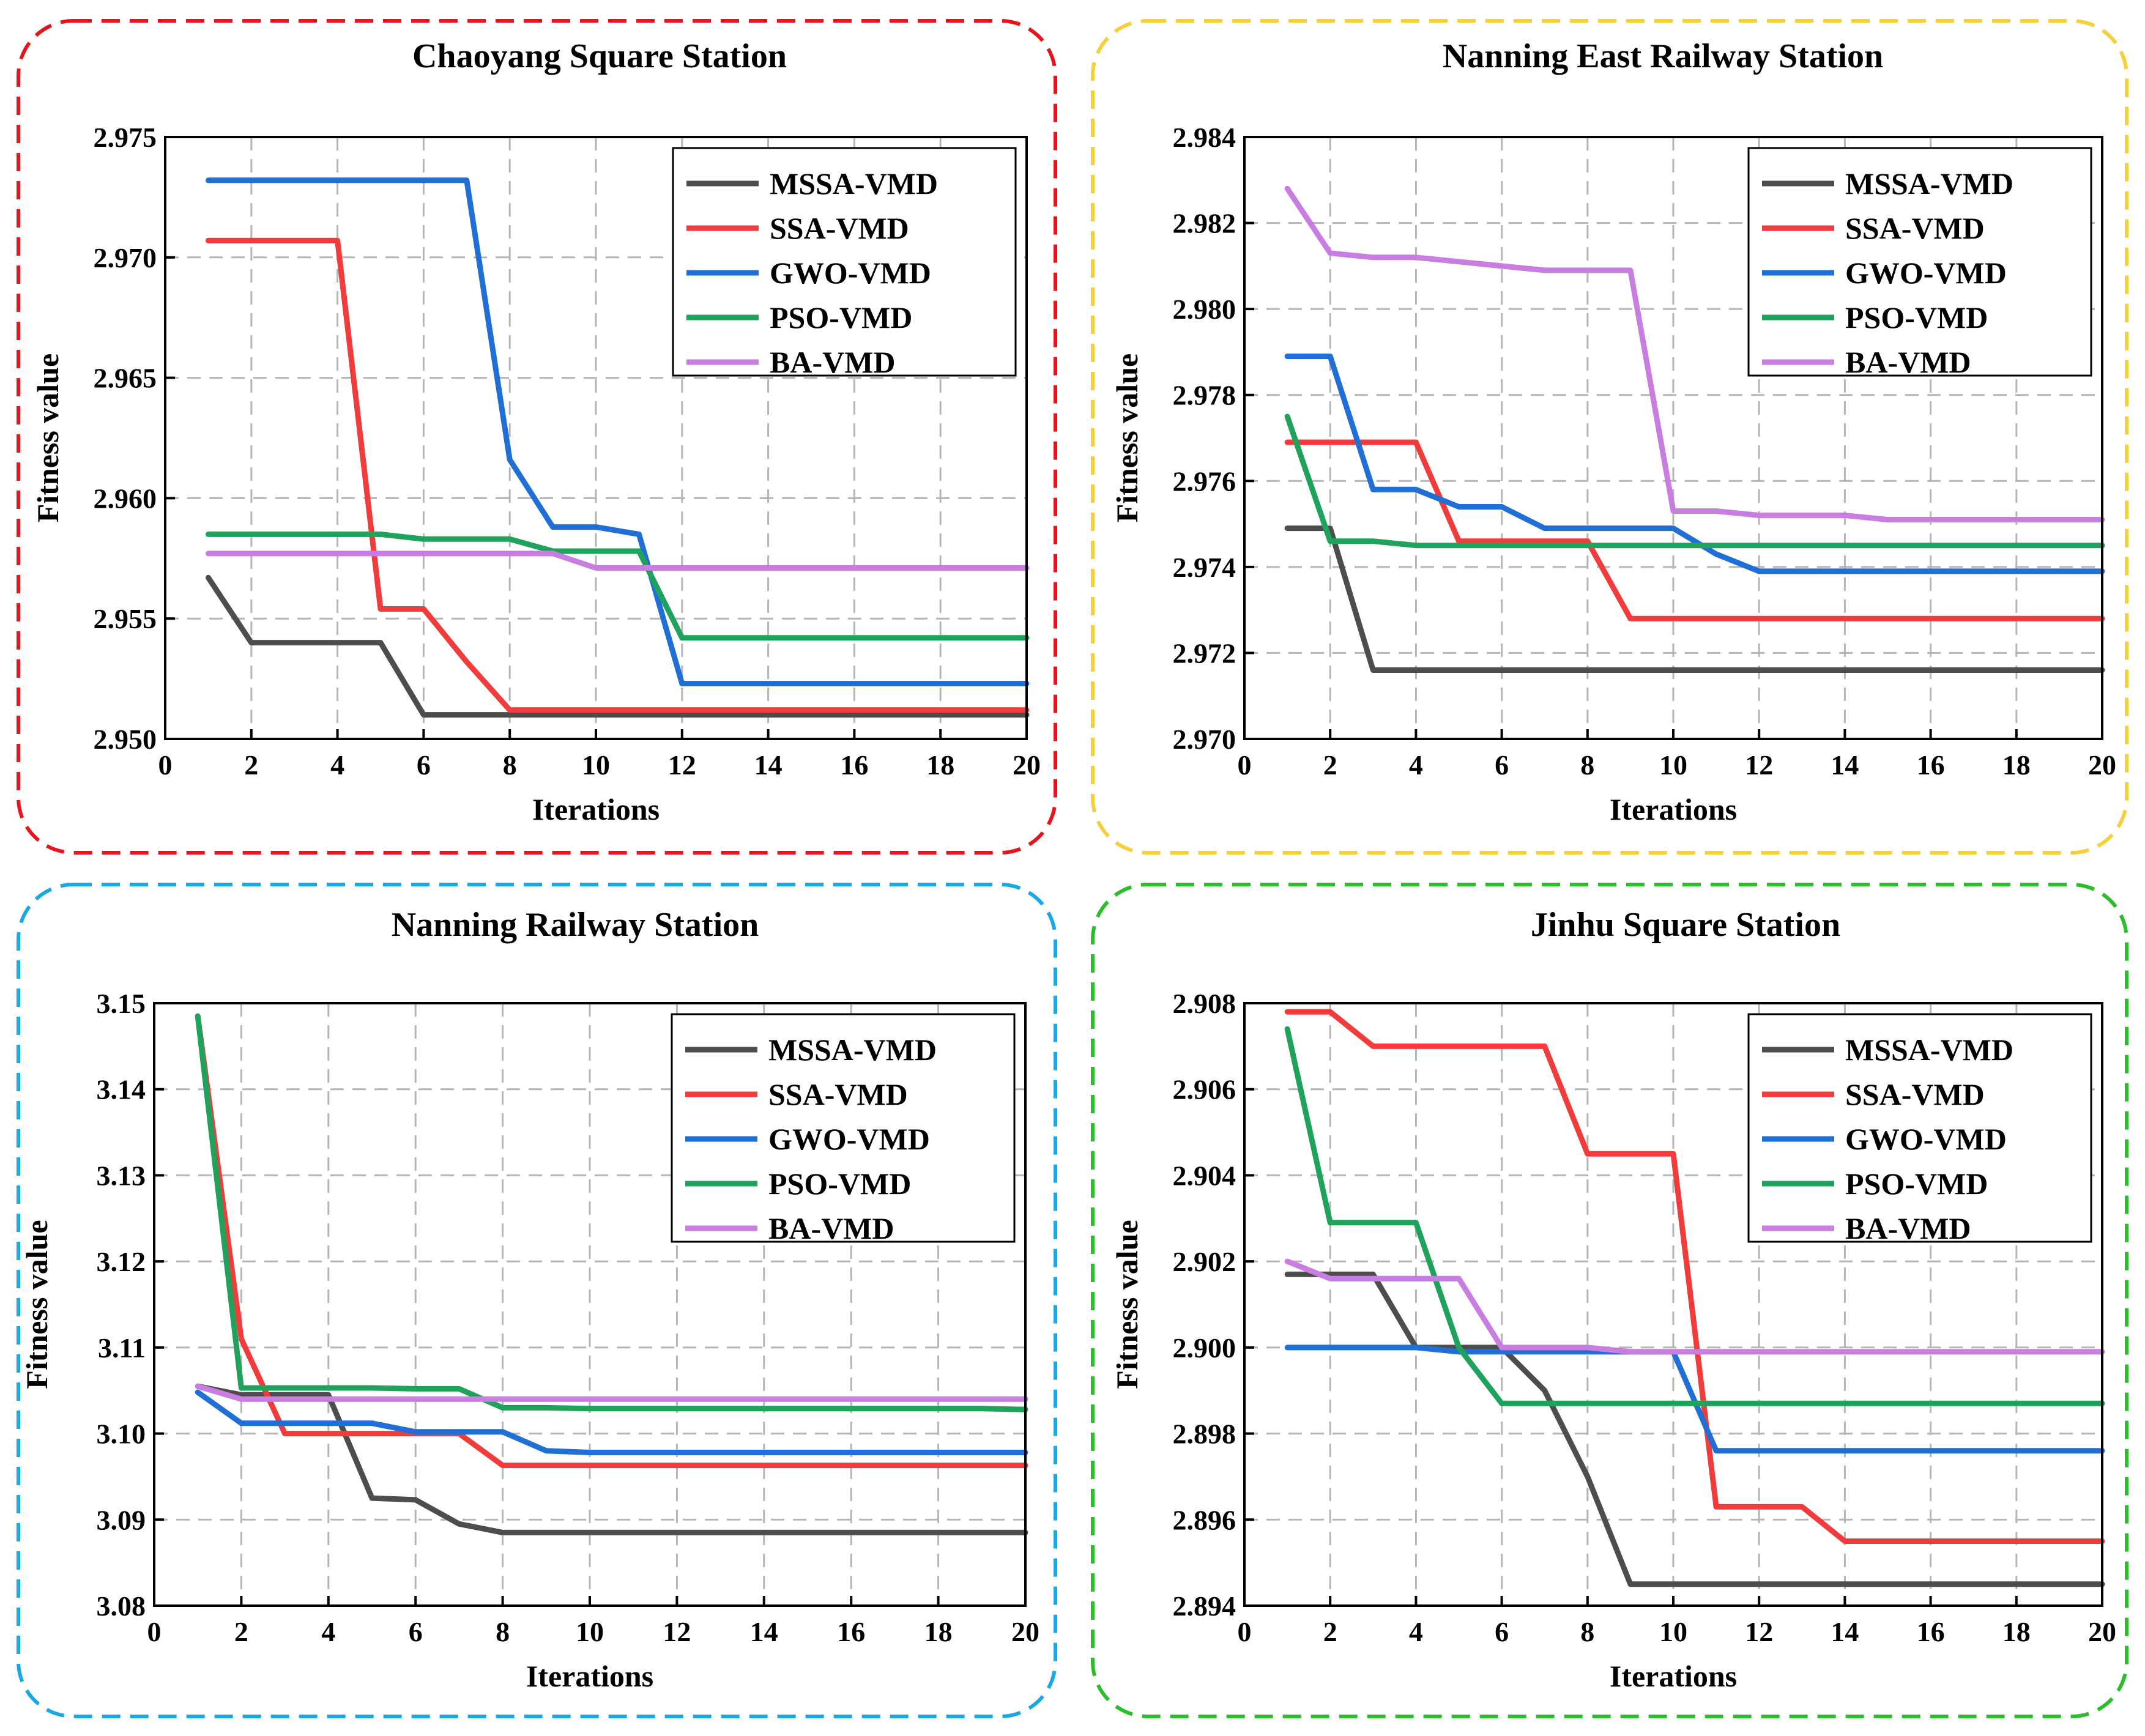 The height and width of the screenshot is (1736, 2145). What do you see at coordinates (1204, 1519) in the screenshot?
I see `y-tick-label: 2.896` at bounding box center [1204, 1519].